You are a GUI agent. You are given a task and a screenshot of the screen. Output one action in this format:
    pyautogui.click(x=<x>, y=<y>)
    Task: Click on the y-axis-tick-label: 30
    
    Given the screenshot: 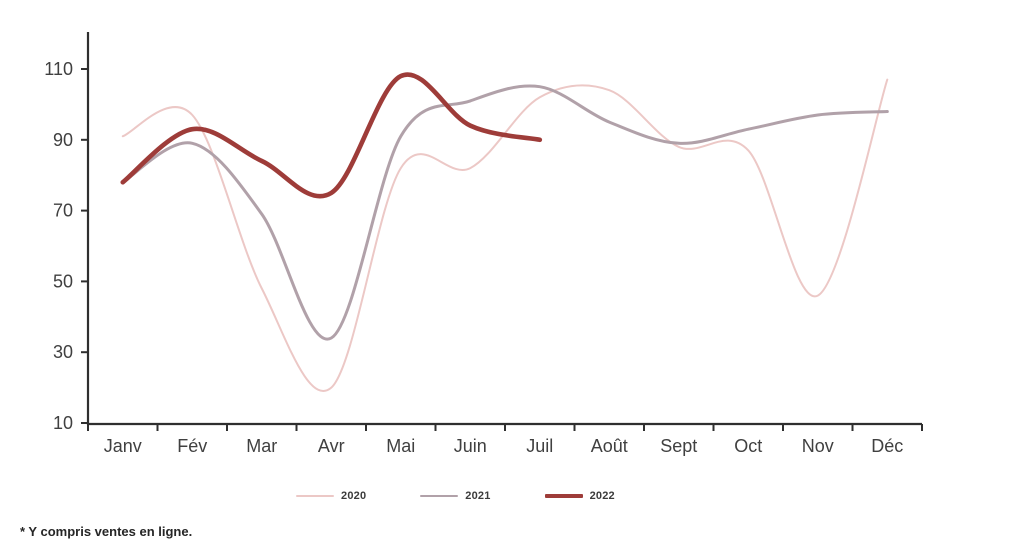 What is the action you would take?
    pyautogui.click(x=63, y=352)
    